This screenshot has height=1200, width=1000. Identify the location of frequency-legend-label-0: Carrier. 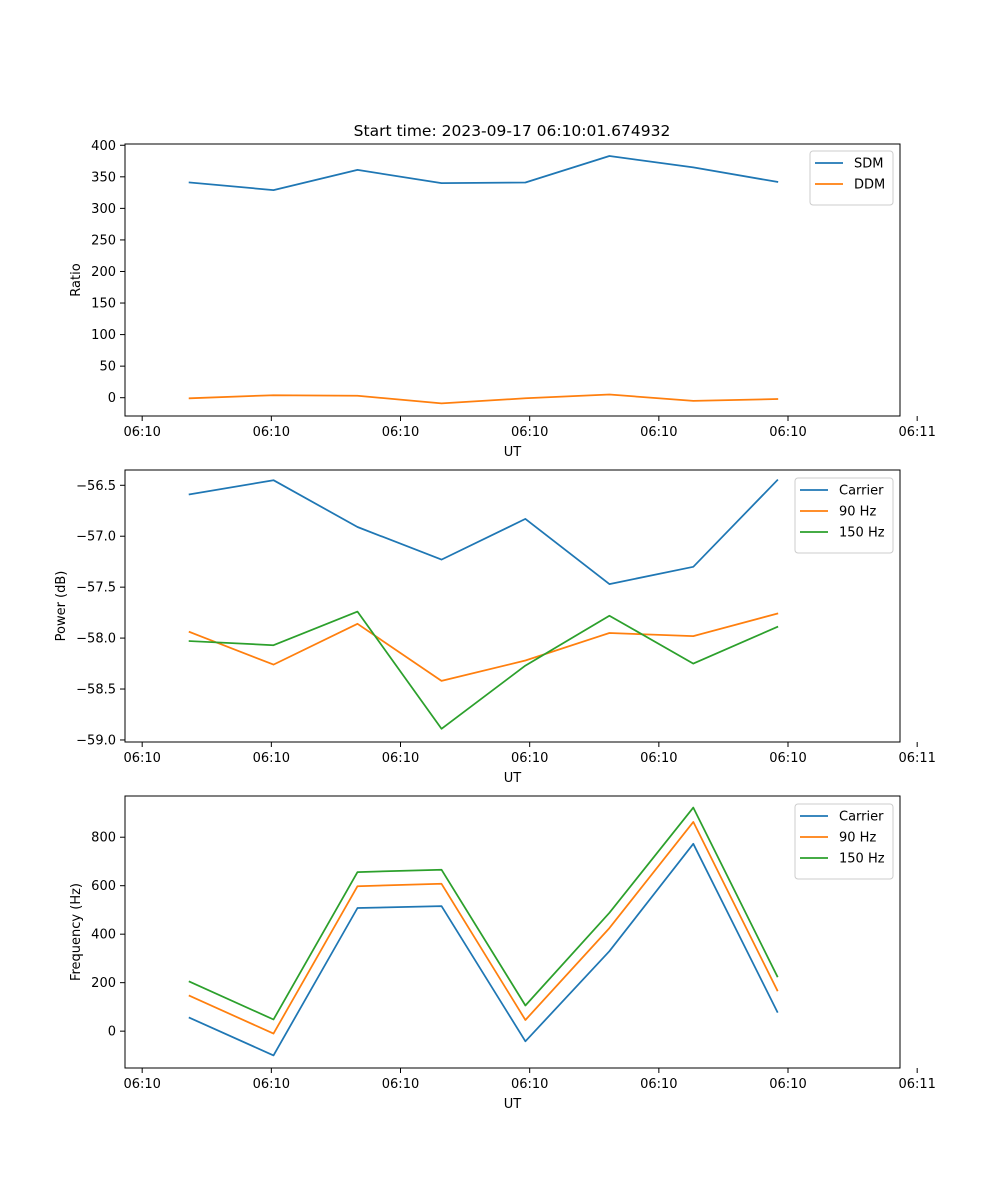
(861, 817).